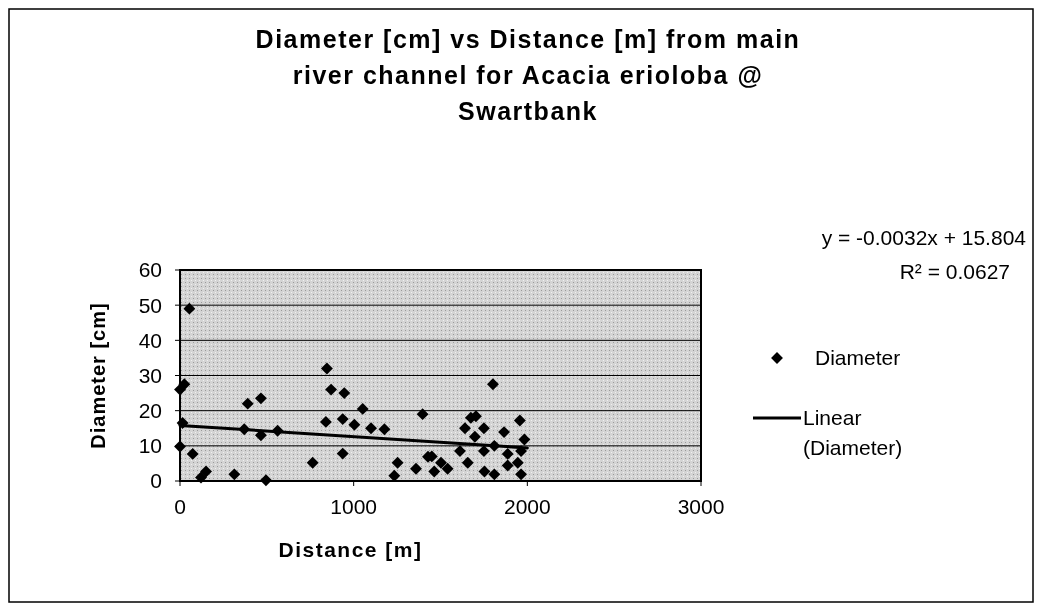 This screenshot has height=611, width=1042. What do you see at coordinates (853, 433) in the screenshot?
I see `legend-label: Linear (Diameter)` at bounding box center [853, 433].